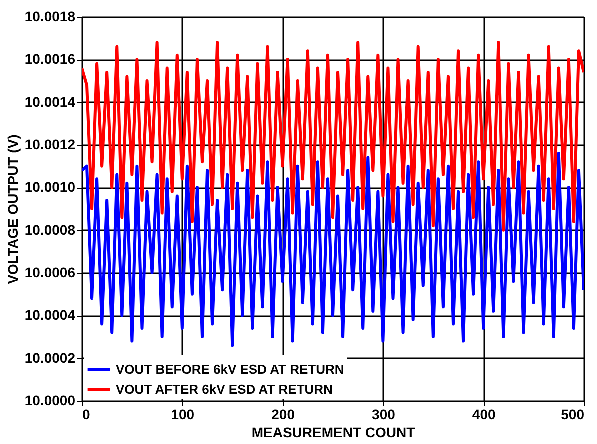 This screenshot has height=444, width=597. Describe the element at coordinates (50, 59) in the screenshot. I see `y-tick-label: 10.0016` at that location.